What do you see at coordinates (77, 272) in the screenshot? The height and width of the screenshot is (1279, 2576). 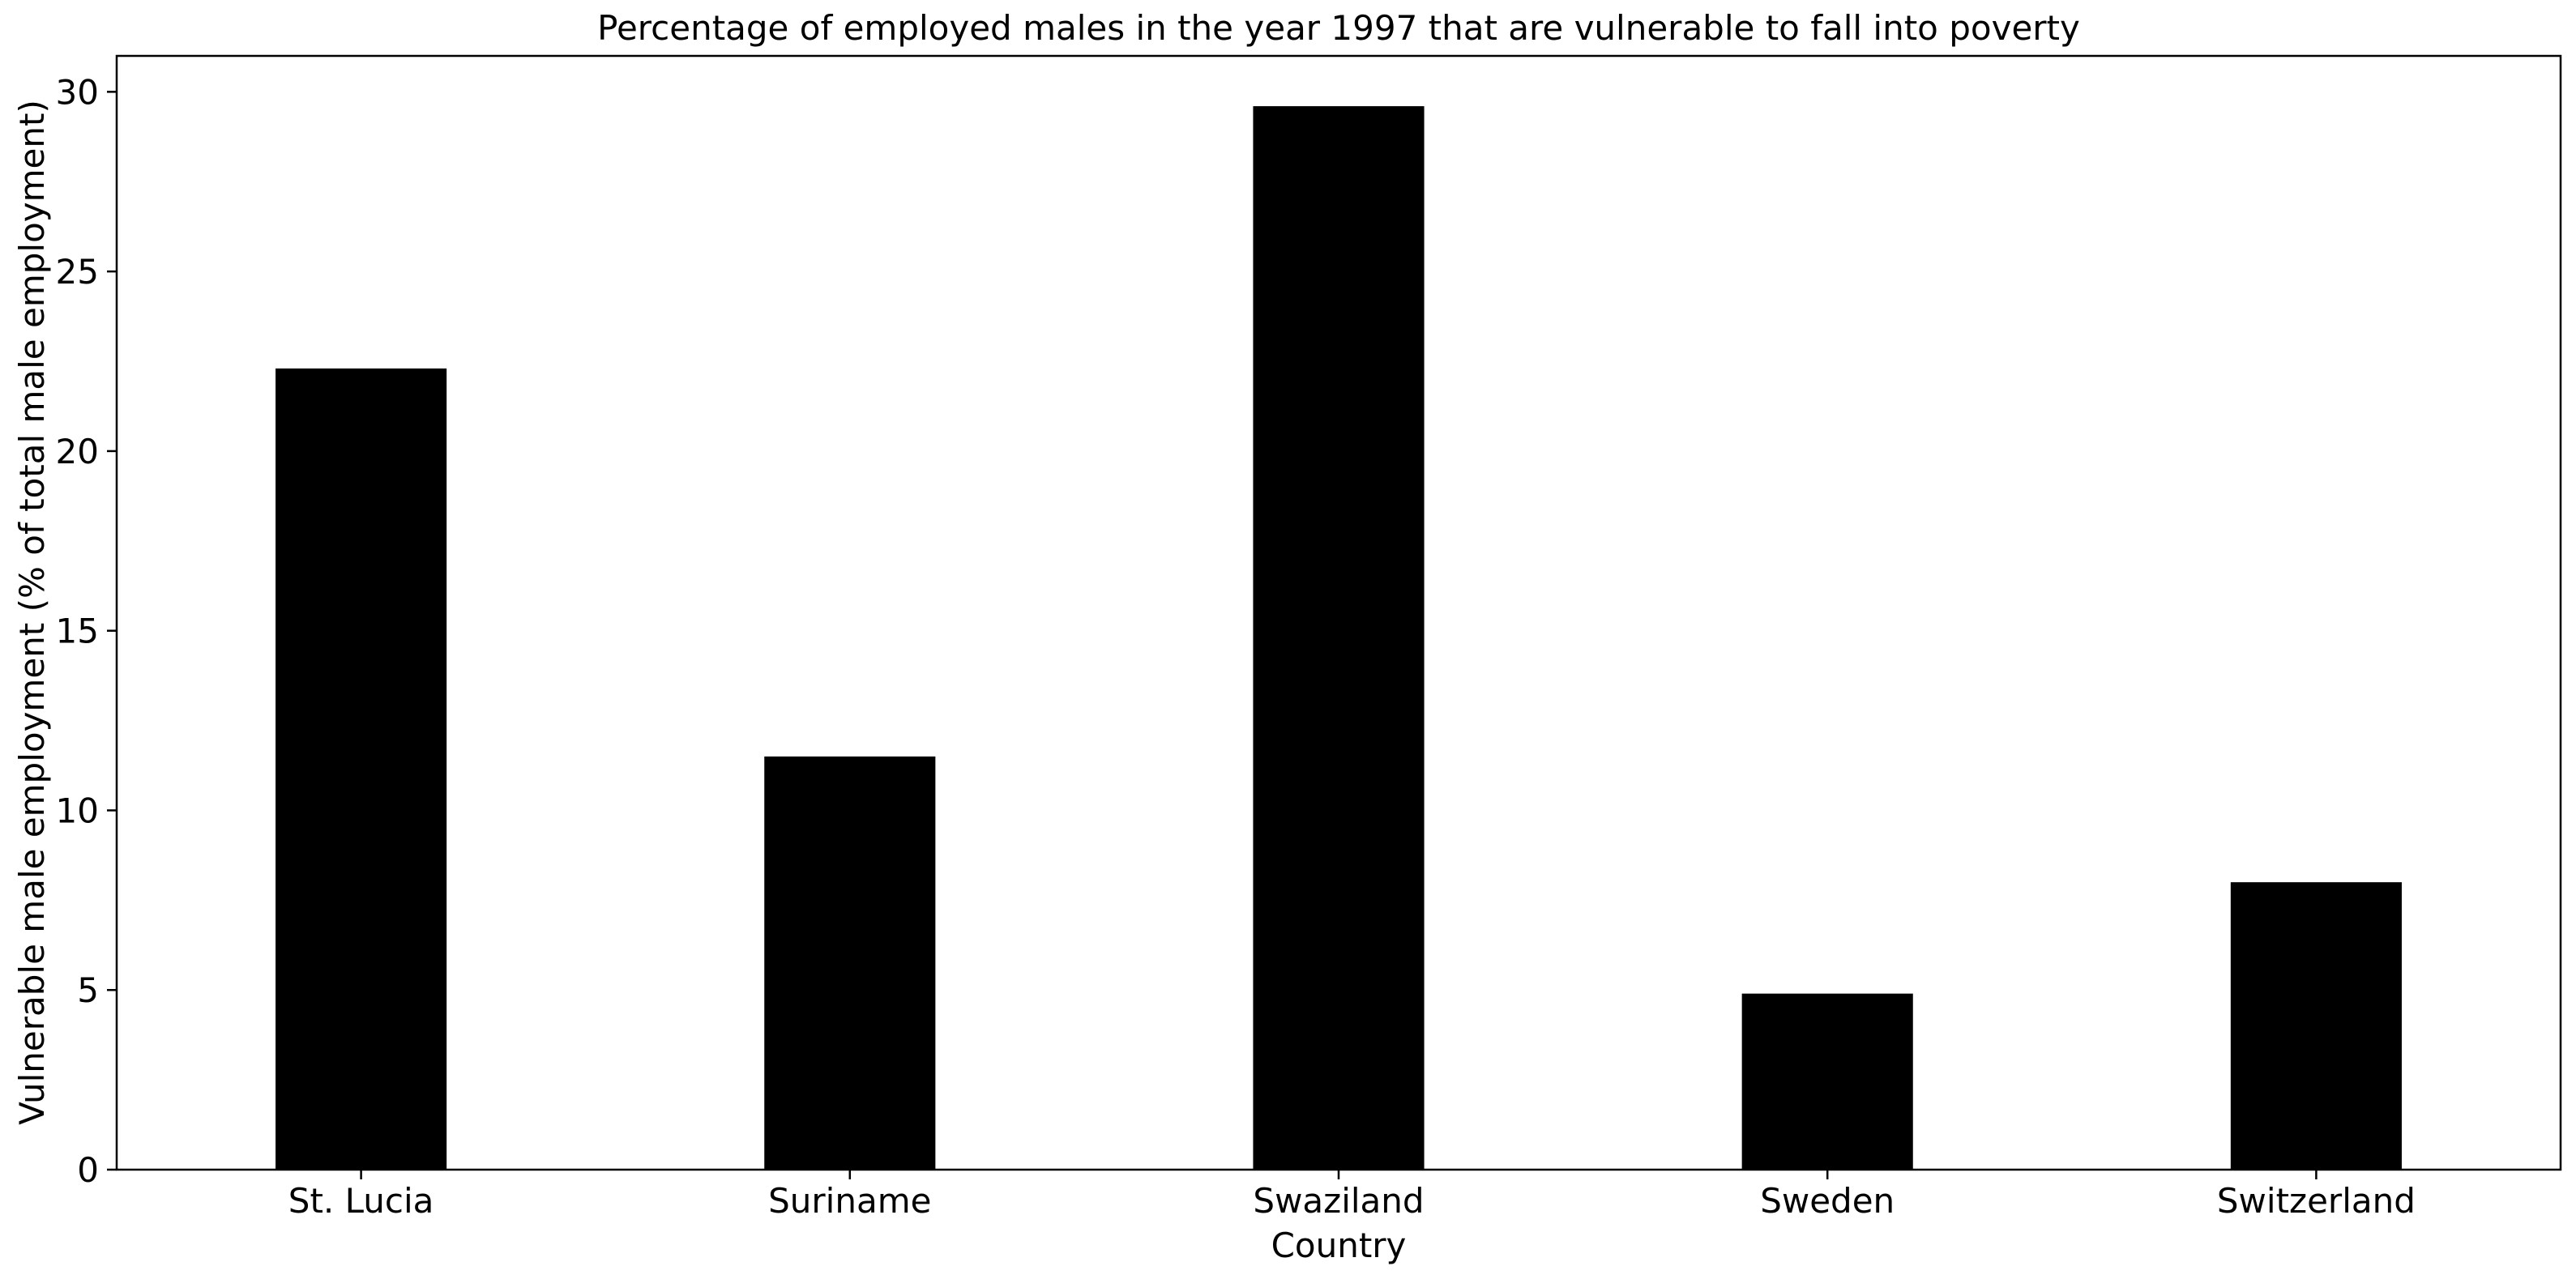 I see `y-tick-label: 25` at bounding box center [77, 272].